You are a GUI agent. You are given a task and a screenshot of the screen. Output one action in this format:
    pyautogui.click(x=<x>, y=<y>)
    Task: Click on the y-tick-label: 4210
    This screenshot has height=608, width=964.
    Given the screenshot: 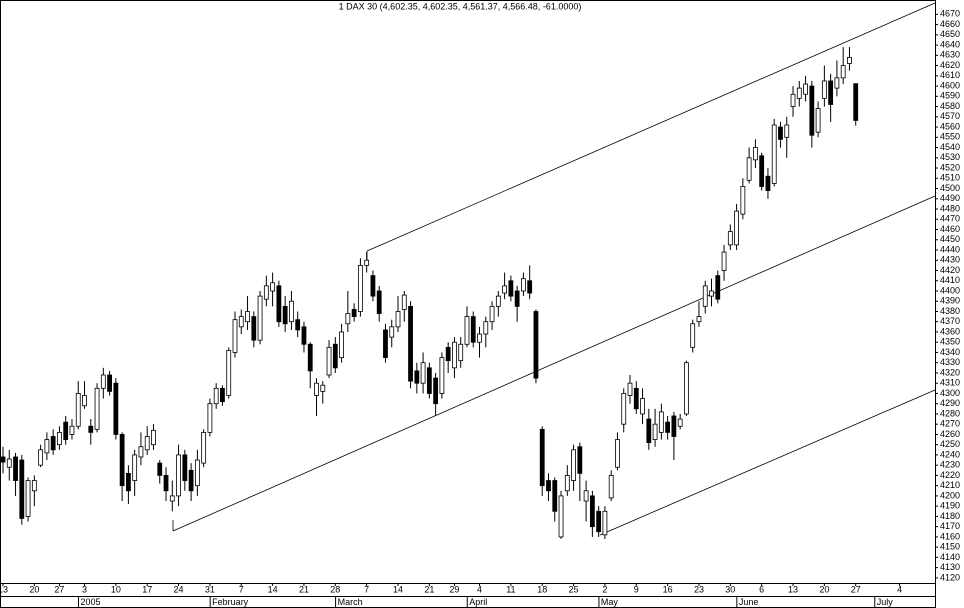 What is the action you would take?
    pyautogui.click(x=950, y=485)
    